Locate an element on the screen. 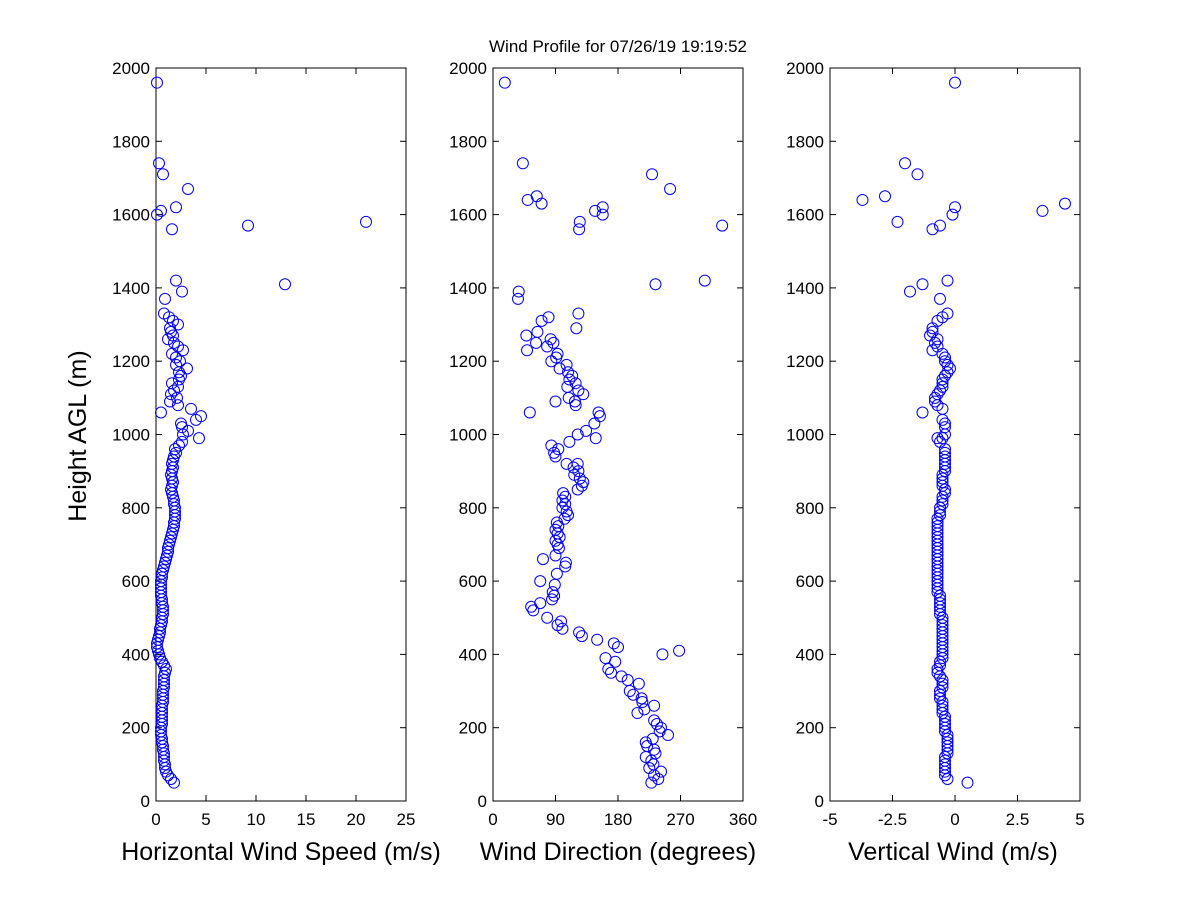 This screenshot has height=900, width=1200. panel-1-x-axis-label: Horizontal Wind Speed (m/s) is located at coordinates (281, 852).